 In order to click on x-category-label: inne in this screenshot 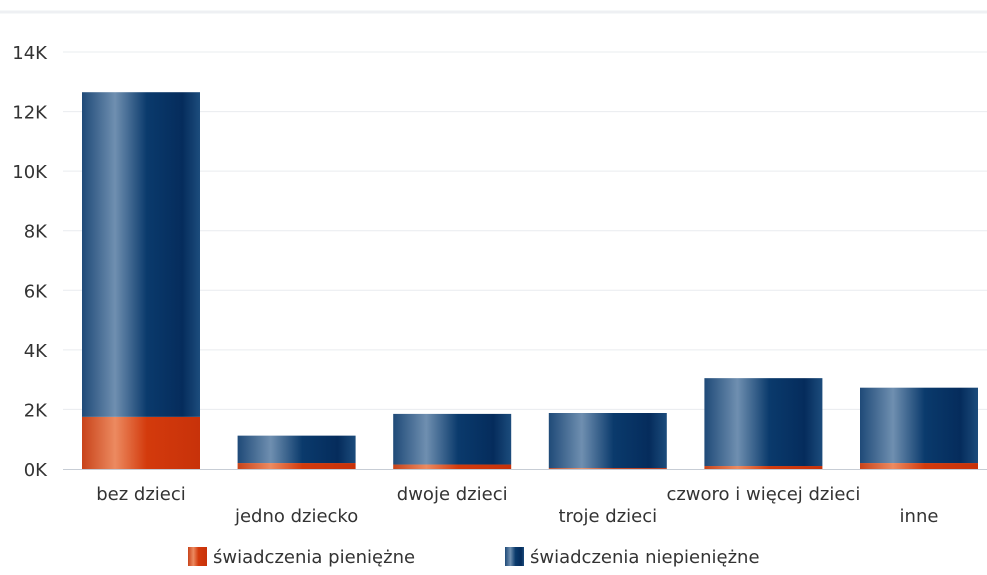, I will do `click(919, 516)`.